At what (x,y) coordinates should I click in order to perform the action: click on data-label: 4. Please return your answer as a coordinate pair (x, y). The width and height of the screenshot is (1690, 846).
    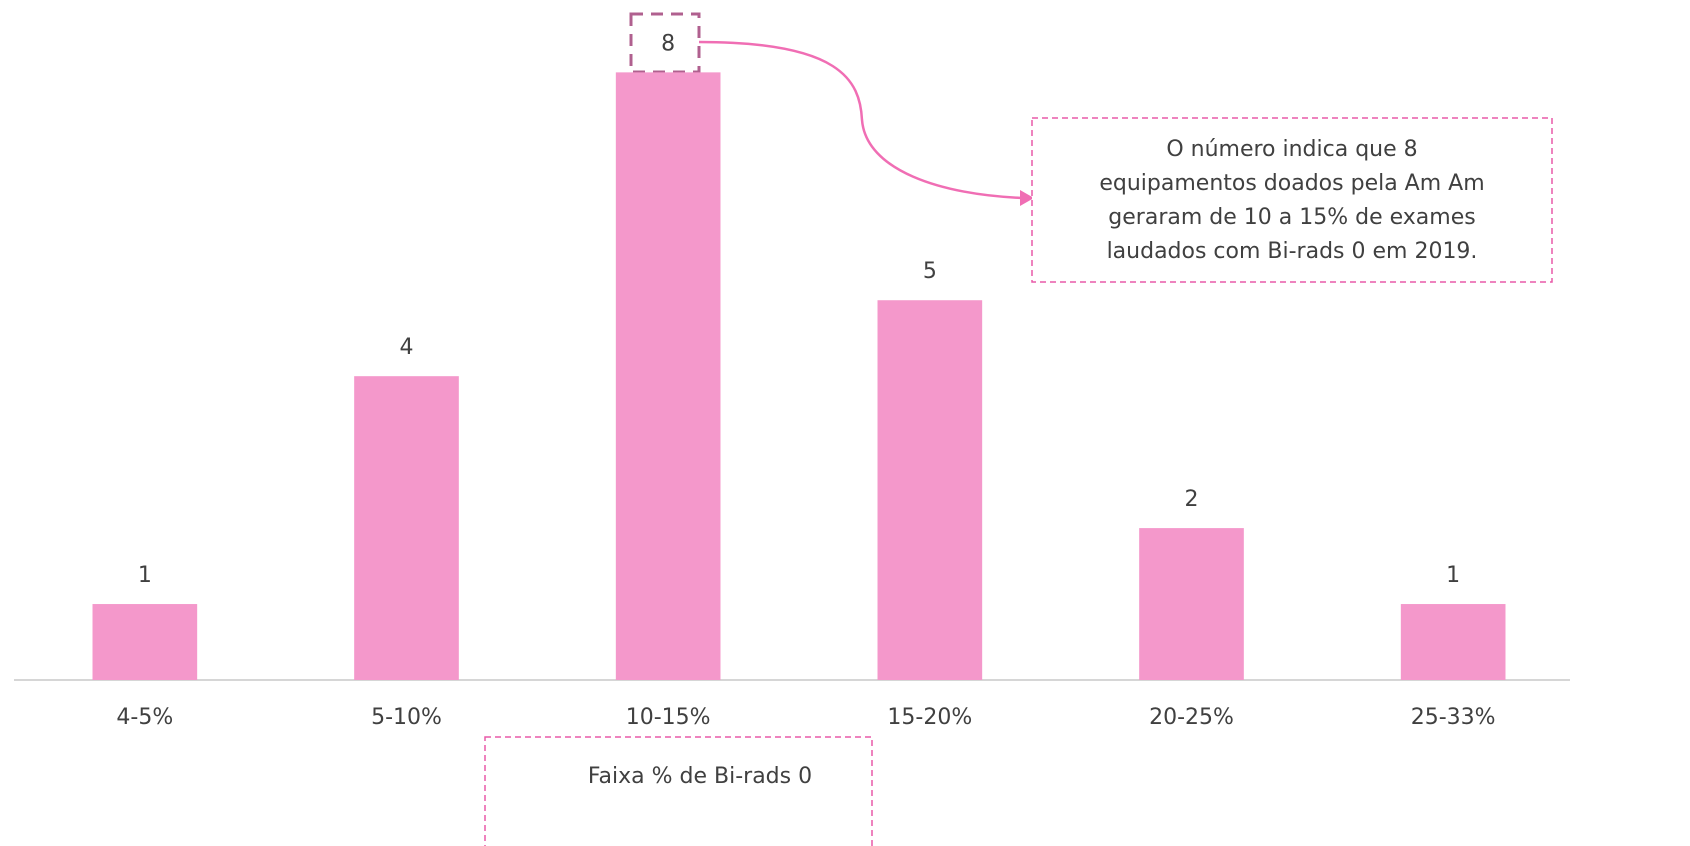
    Looking at the image, I should click on (407, 347).